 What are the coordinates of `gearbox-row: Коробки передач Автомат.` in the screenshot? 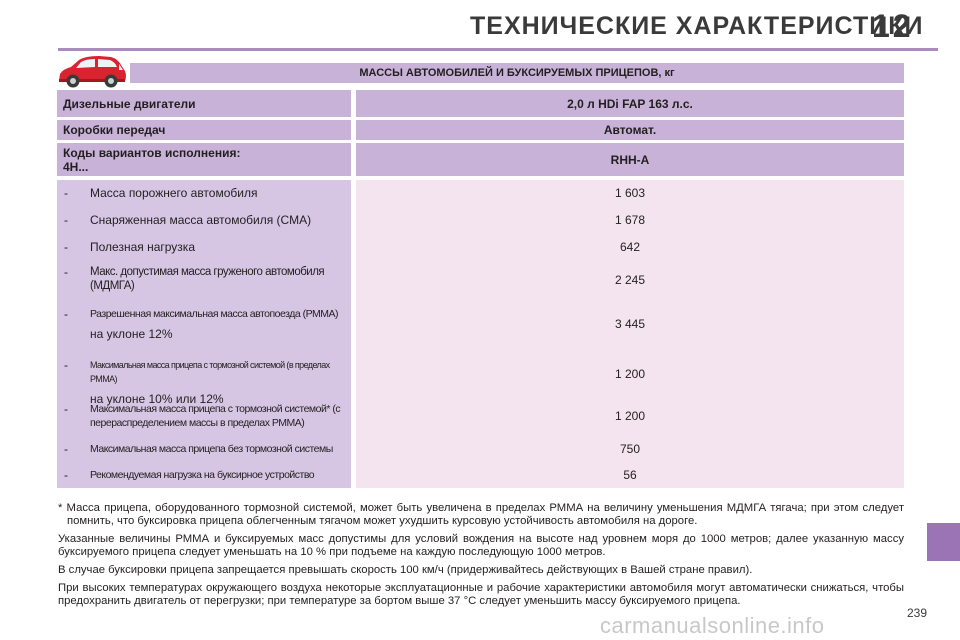 It's located at (480, 130).